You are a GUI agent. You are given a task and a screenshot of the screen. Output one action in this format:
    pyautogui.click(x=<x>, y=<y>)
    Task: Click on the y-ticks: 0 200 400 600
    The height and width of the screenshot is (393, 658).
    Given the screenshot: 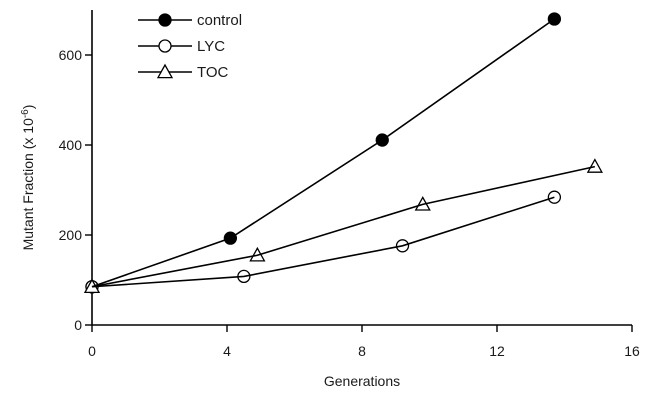 What is the action you would take?
    pyautogui.click(x=75, y=190)
    